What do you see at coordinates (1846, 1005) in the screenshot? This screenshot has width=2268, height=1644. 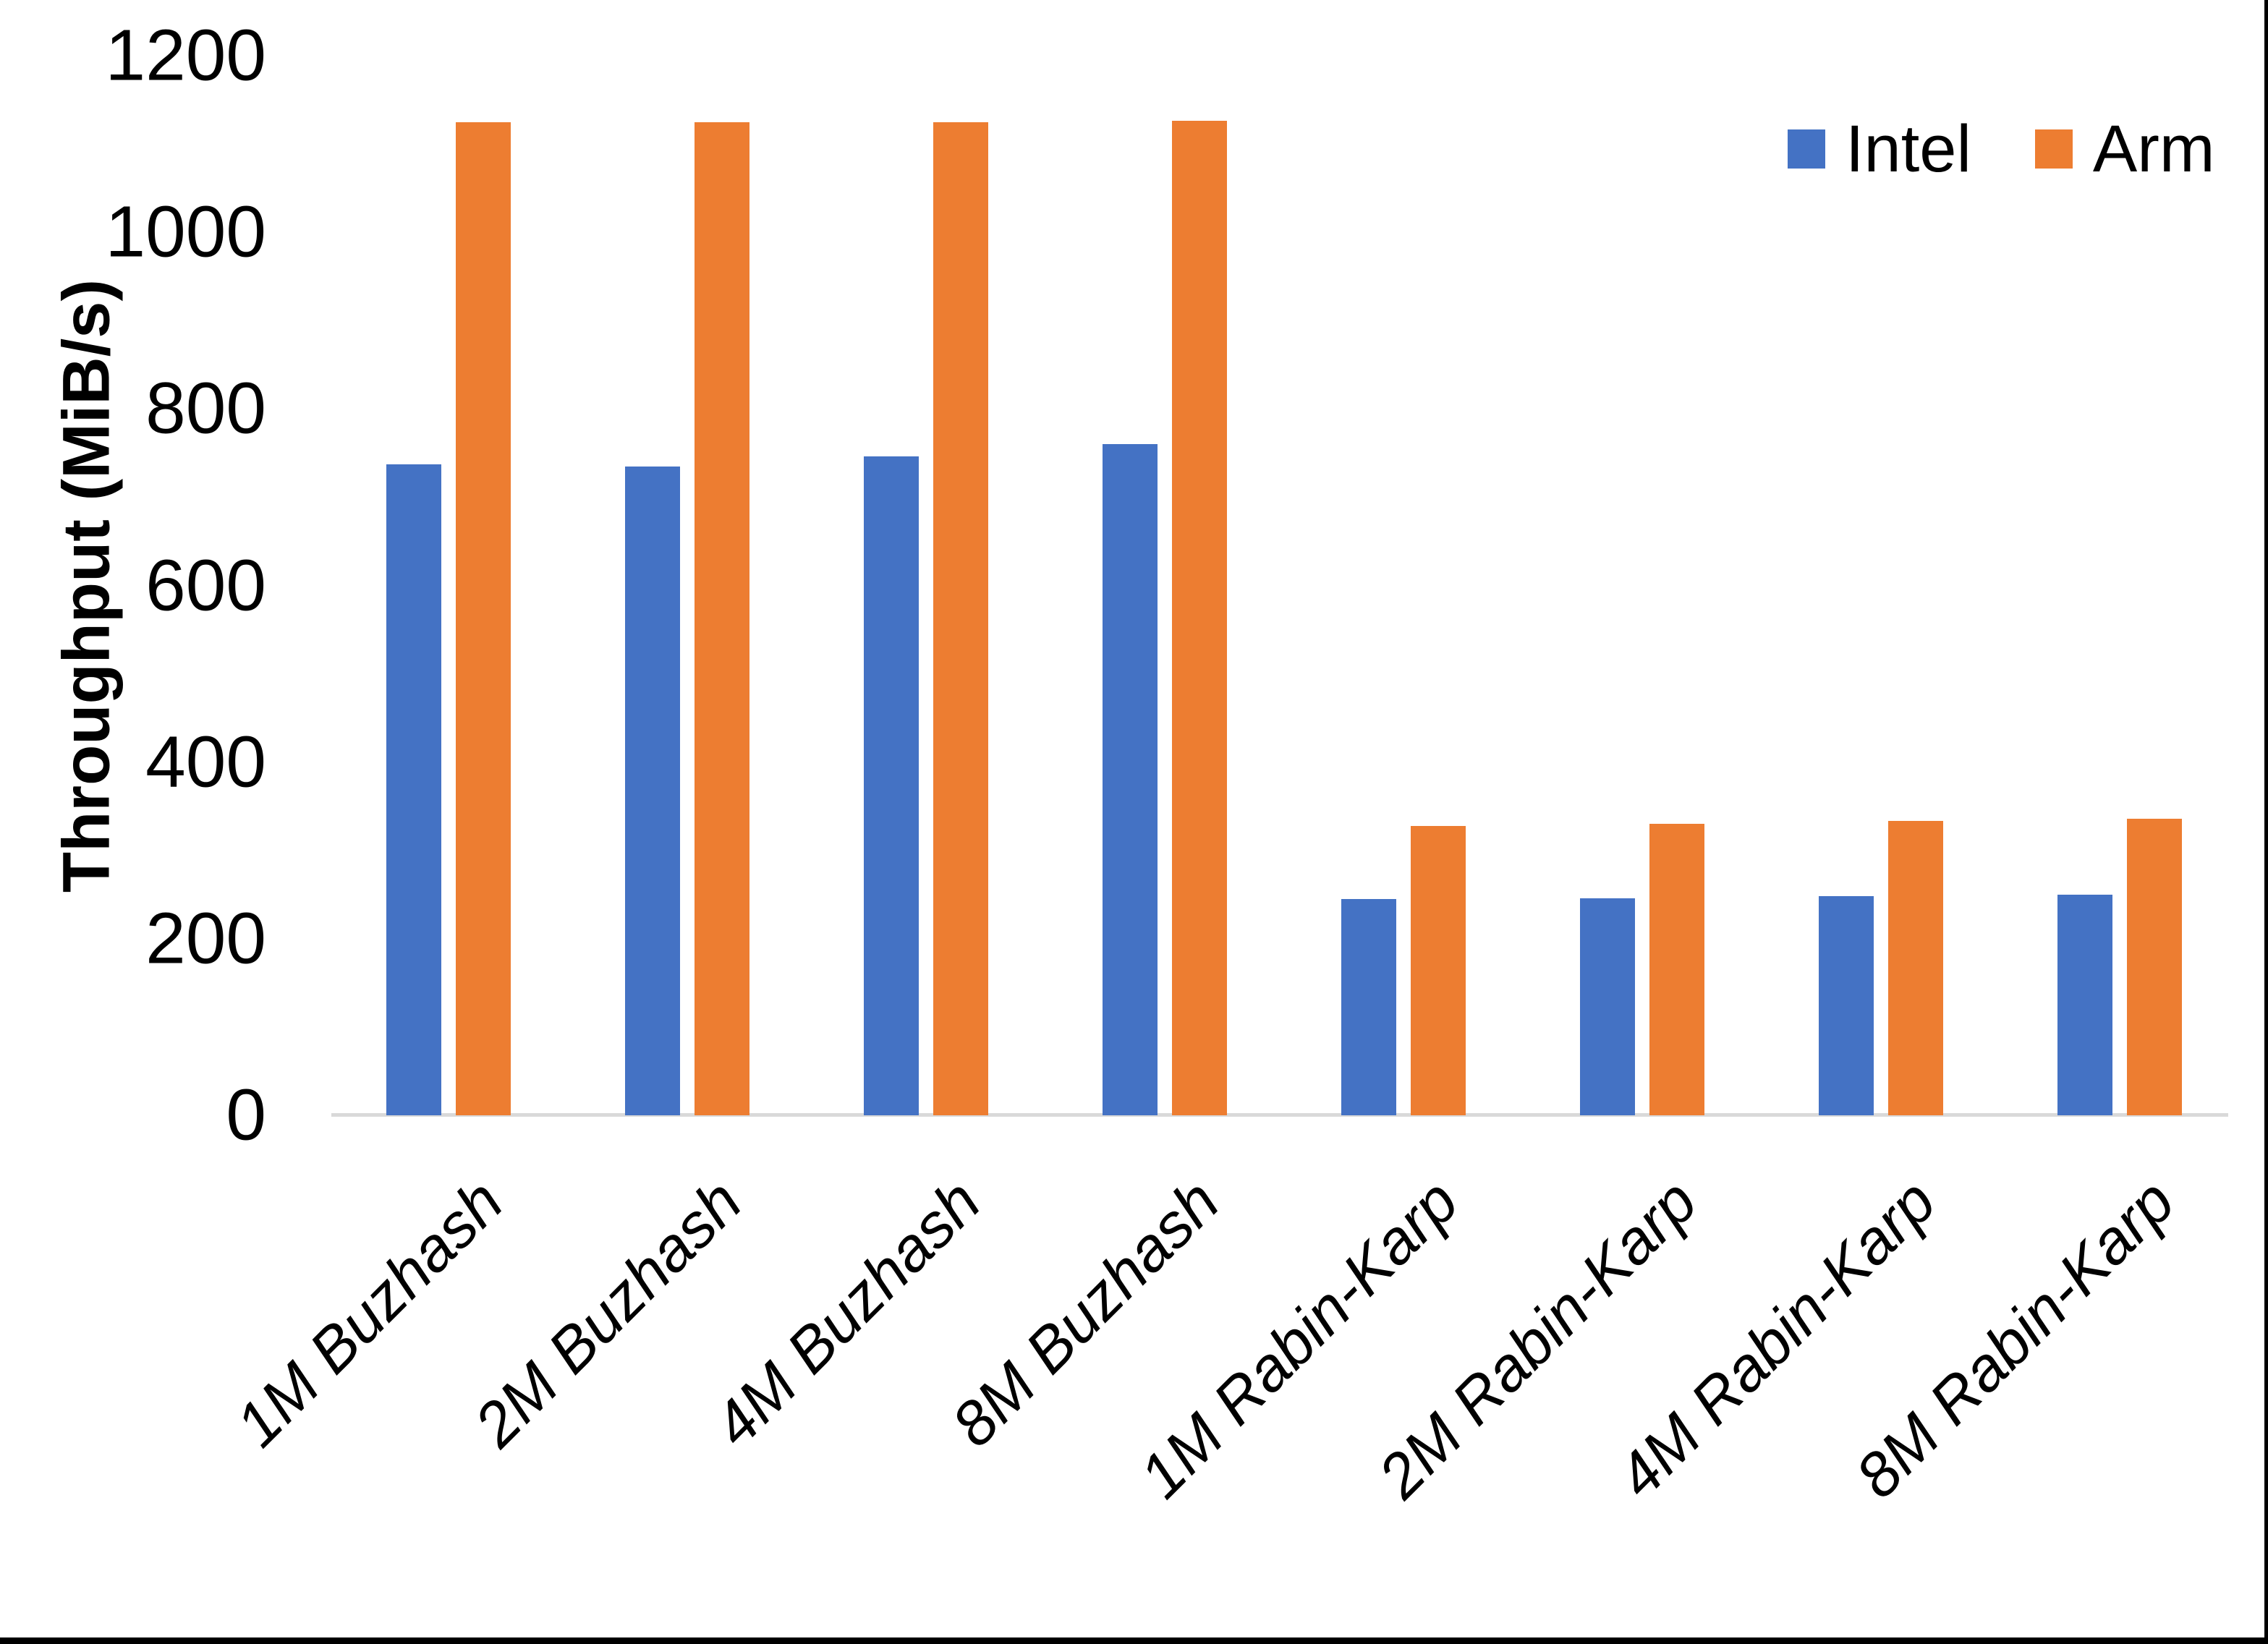 I see `bar-intel-4m-rabin-karp` at bounding box center [1846, 1005].